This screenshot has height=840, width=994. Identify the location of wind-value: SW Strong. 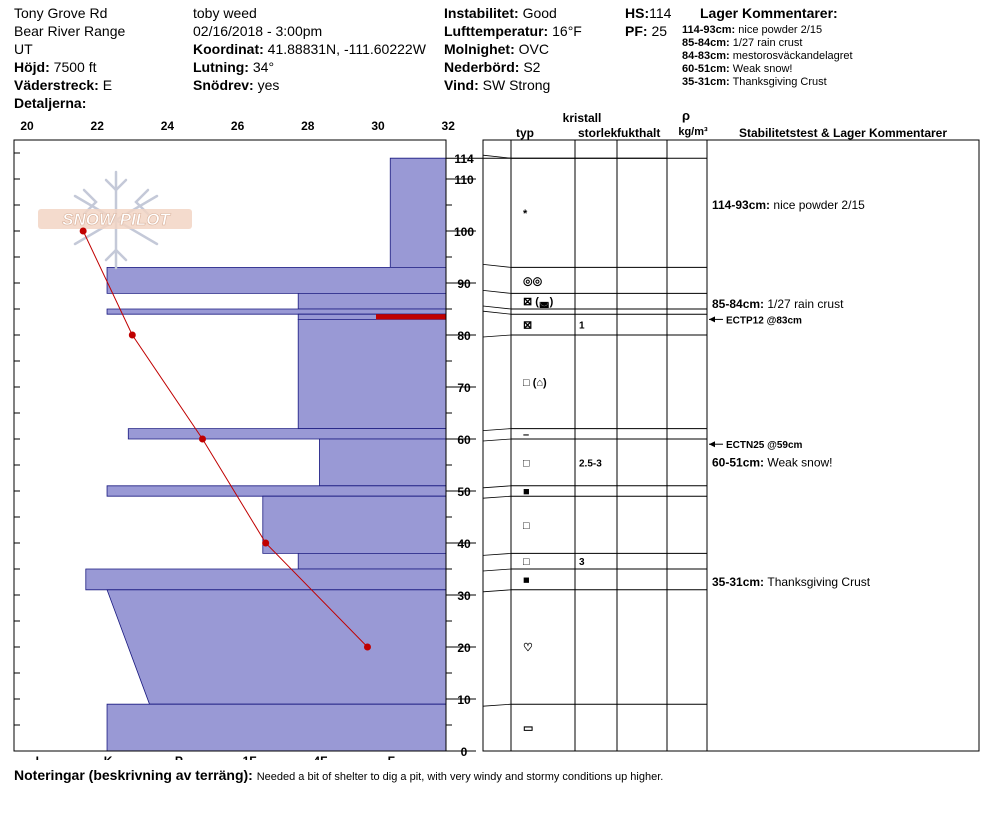
(516, 85).